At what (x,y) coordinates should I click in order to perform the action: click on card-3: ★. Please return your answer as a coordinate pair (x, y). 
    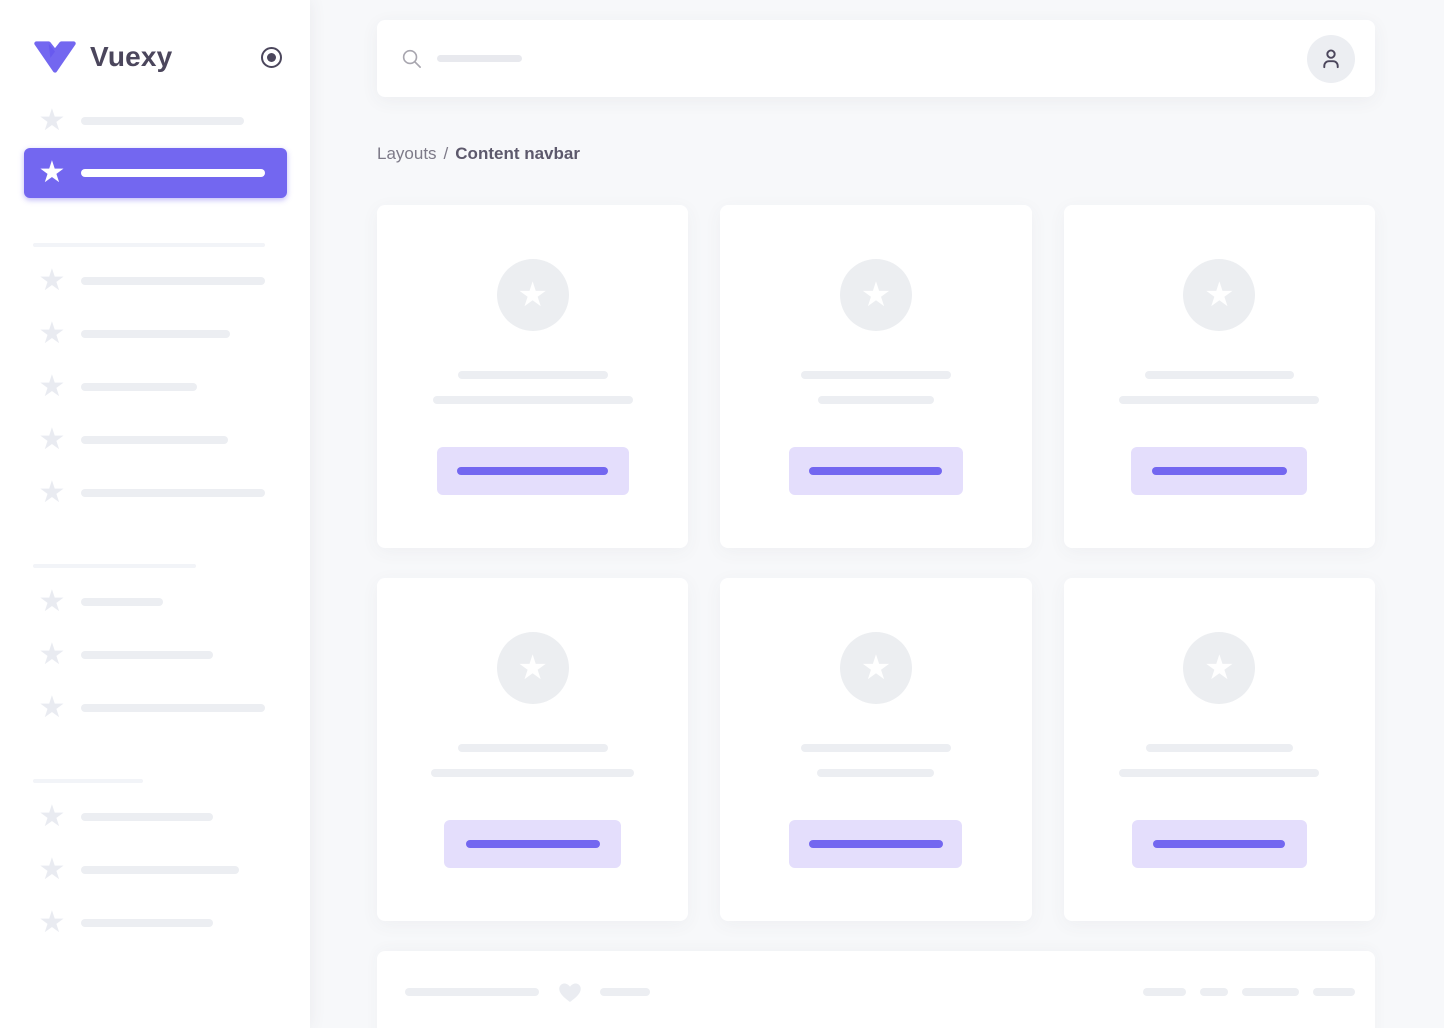
    Looking at the image, I should click on (1219, 376).